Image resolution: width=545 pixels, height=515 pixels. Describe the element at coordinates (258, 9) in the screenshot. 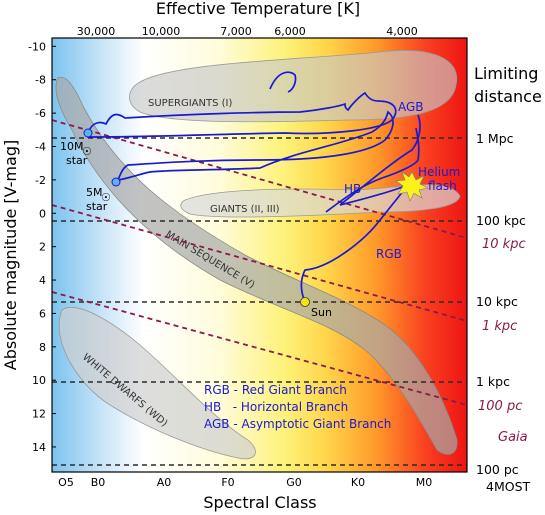

I see `top-axis-title: Effective Temperature [K]` at that location.